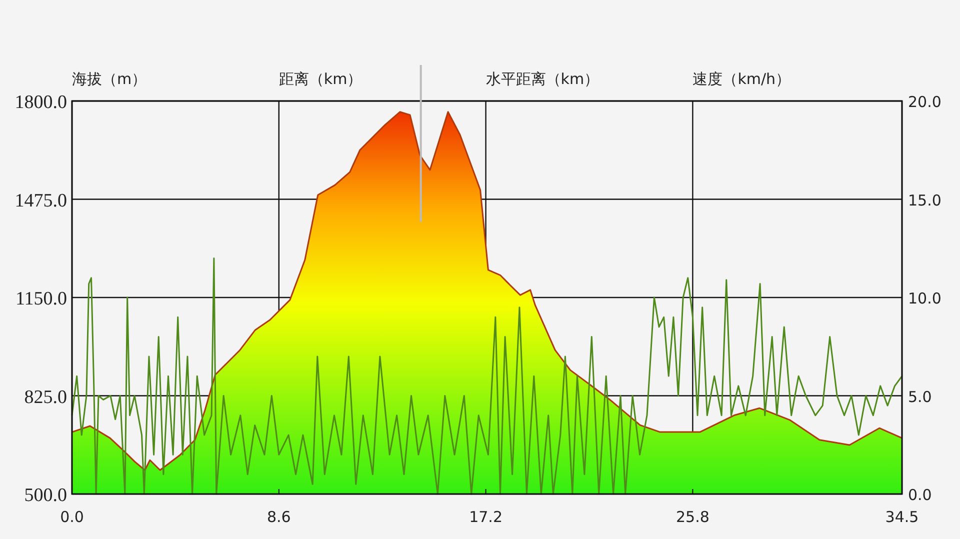 This screenshot has height=539, width=960. I want to click on x-tick-label: 0.0, so click(72, 517).